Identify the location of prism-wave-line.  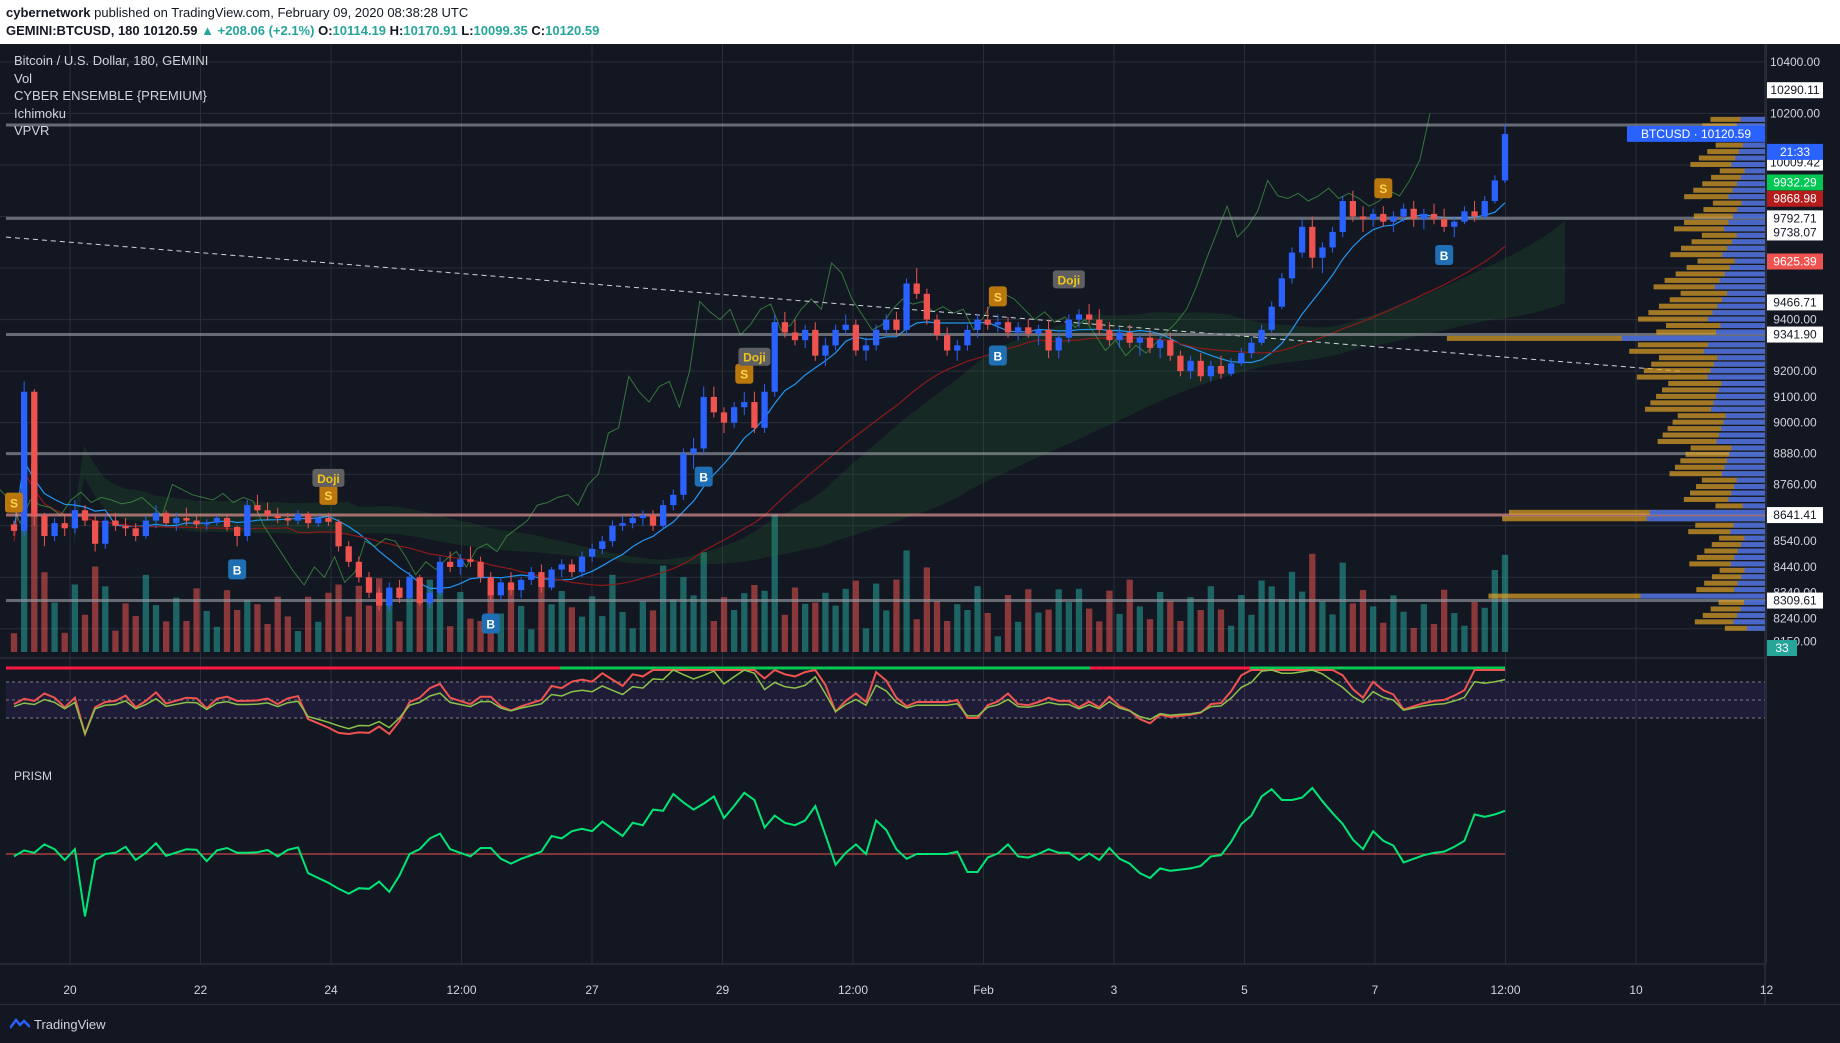
(759, 851).